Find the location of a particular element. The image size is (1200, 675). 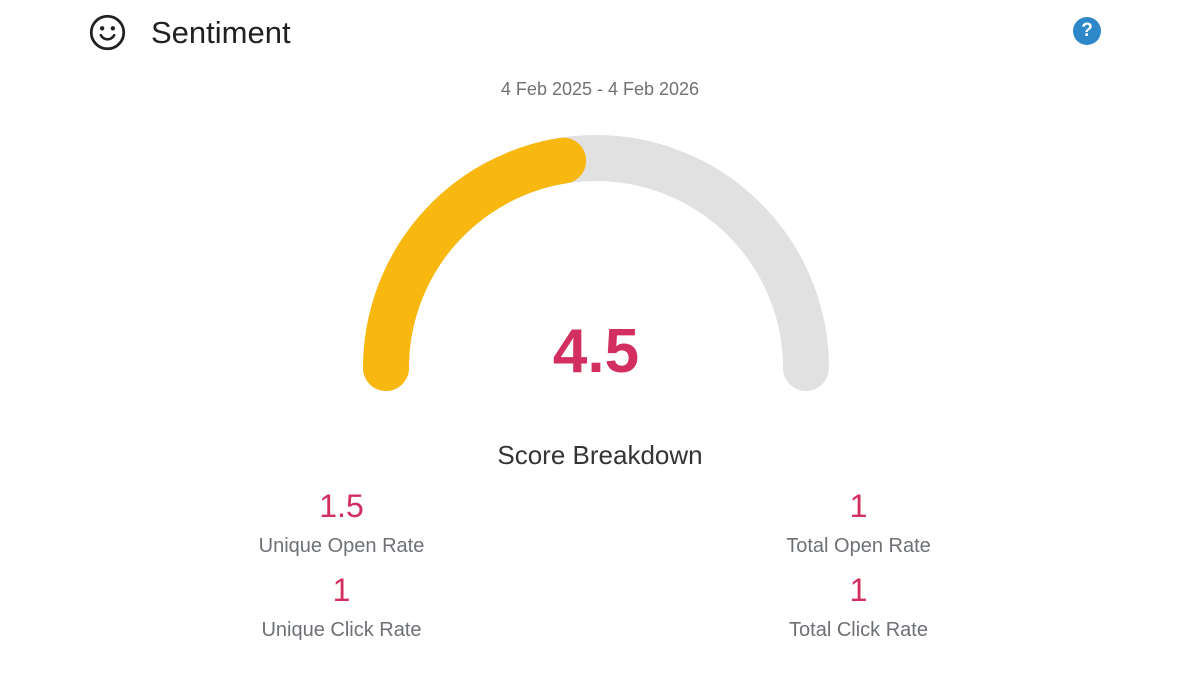

stat-label: Unique Open Rate is located at coordinates (341, 546).